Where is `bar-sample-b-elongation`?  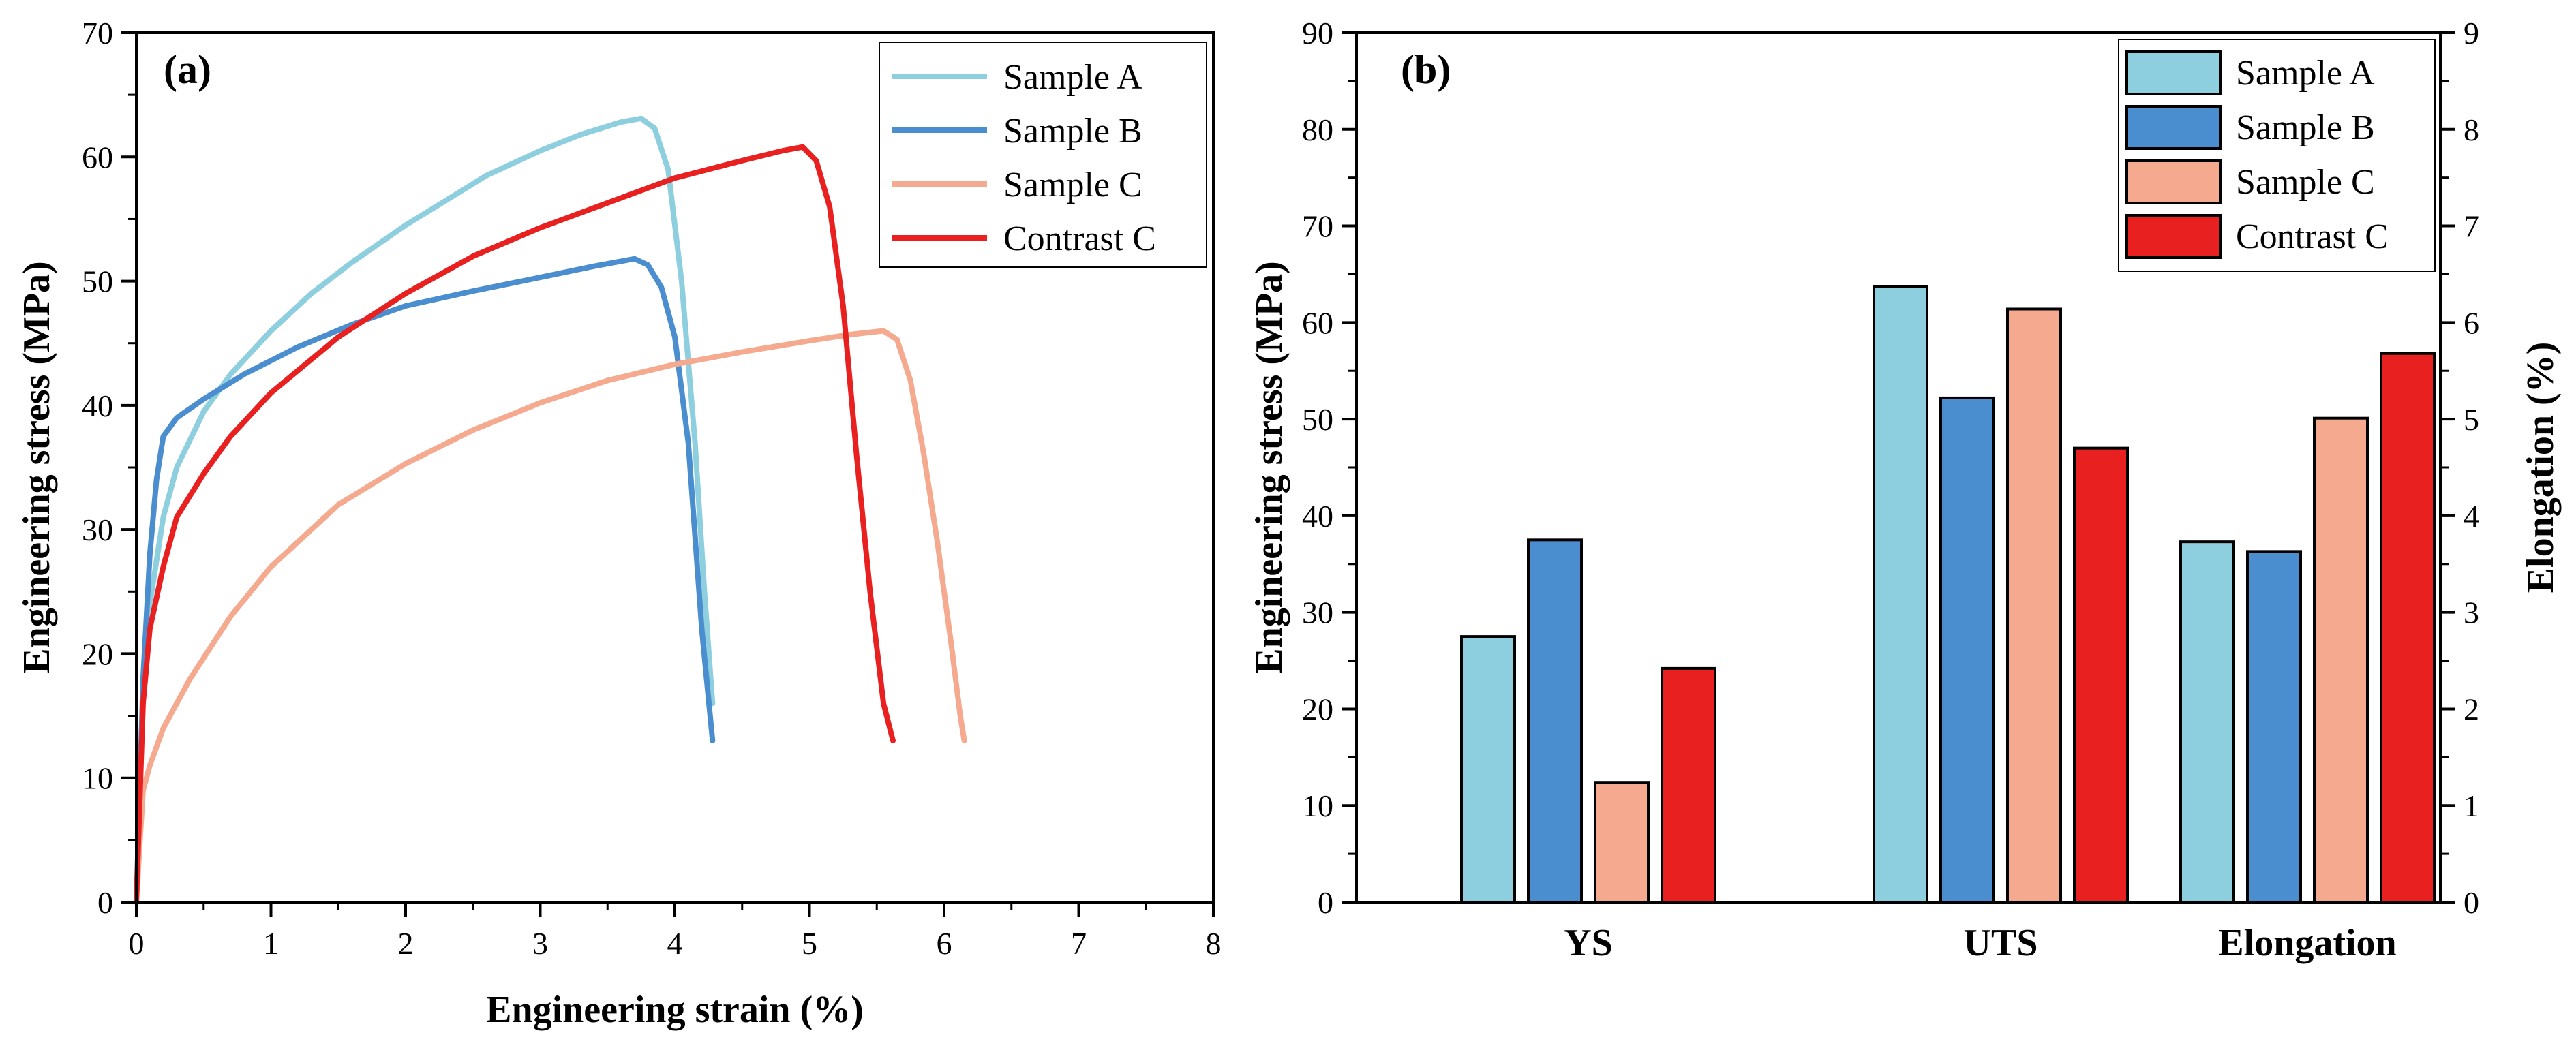 bar-sample-b-elongation is located at coordinates (2274, 727).